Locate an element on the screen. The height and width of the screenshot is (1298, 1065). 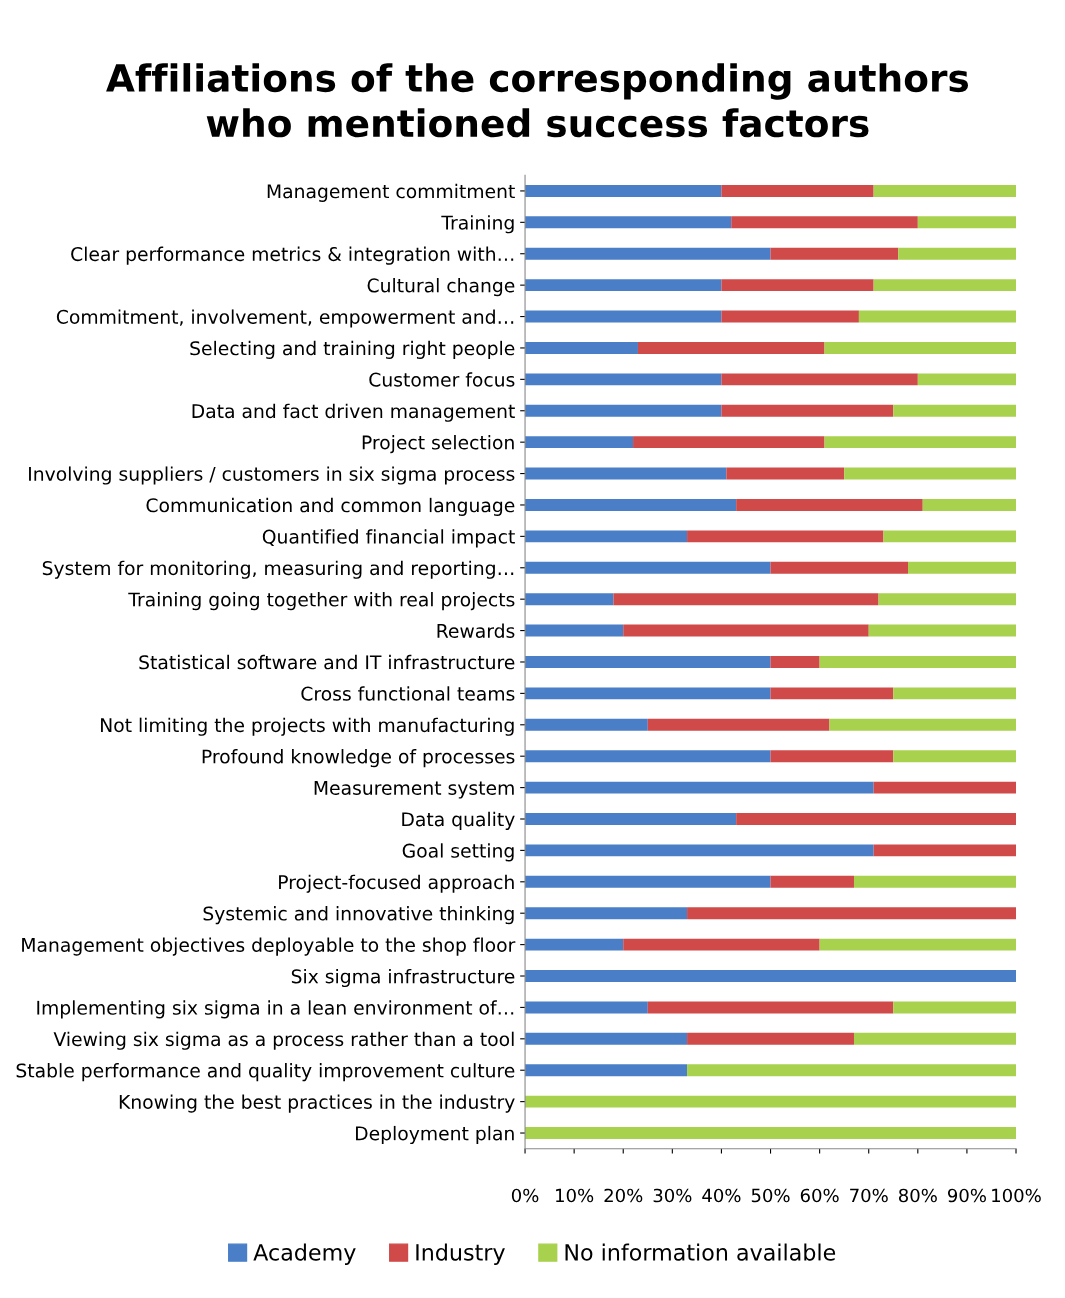
y-tick-label: Communication and common language is located at coordinates (330, 506).